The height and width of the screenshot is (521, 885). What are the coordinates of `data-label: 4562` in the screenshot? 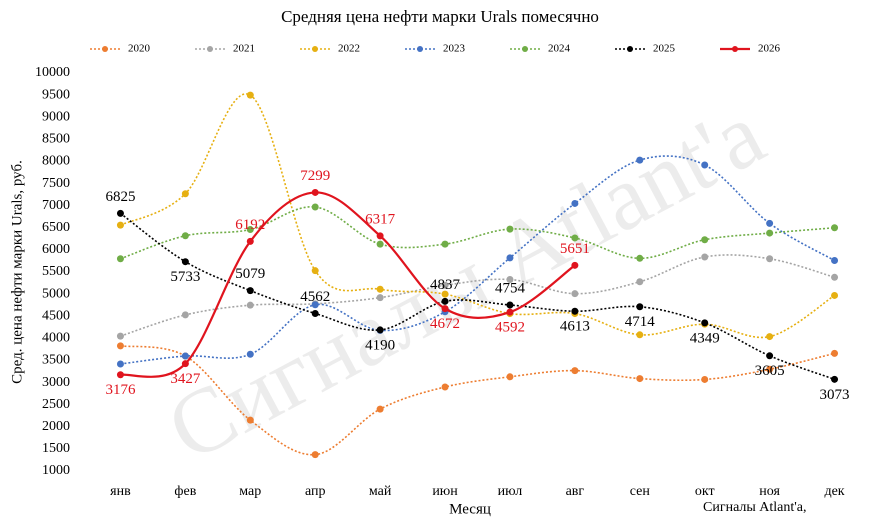 It's located at (315, 297).